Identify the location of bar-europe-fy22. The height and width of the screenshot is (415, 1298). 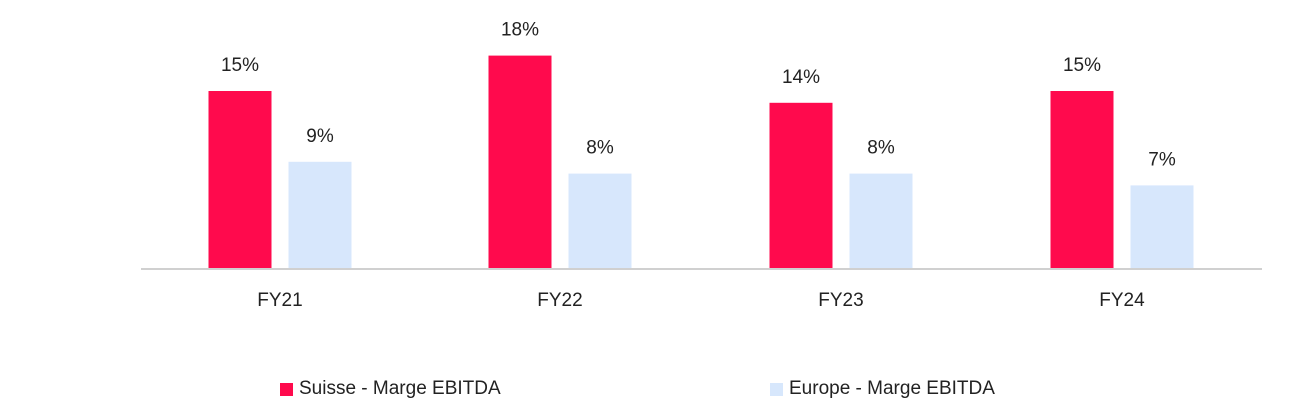
(600, 220).